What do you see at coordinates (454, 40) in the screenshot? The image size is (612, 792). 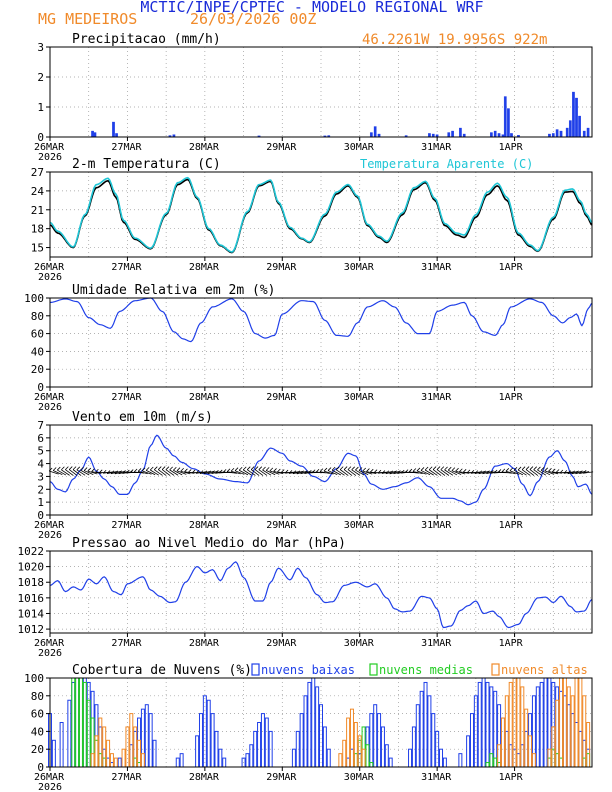 I see `header-coords: 46.2261W 19.9956S 922m` at bounding box center [454, 40].